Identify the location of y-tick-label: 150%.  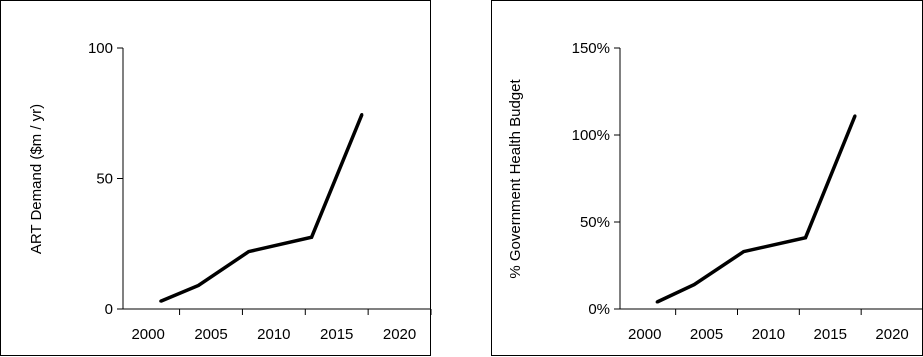
(591, 48).